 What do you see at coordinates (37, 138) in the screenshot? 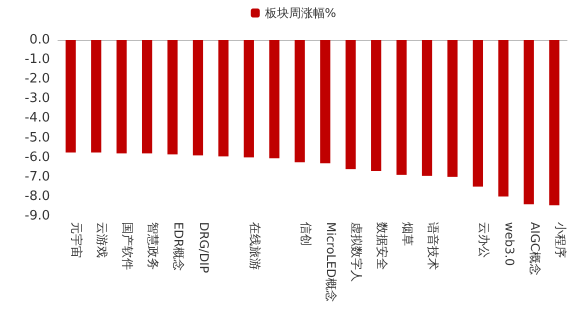
I see `y-tick-label: -5.0` at bounding box center [37, 138].